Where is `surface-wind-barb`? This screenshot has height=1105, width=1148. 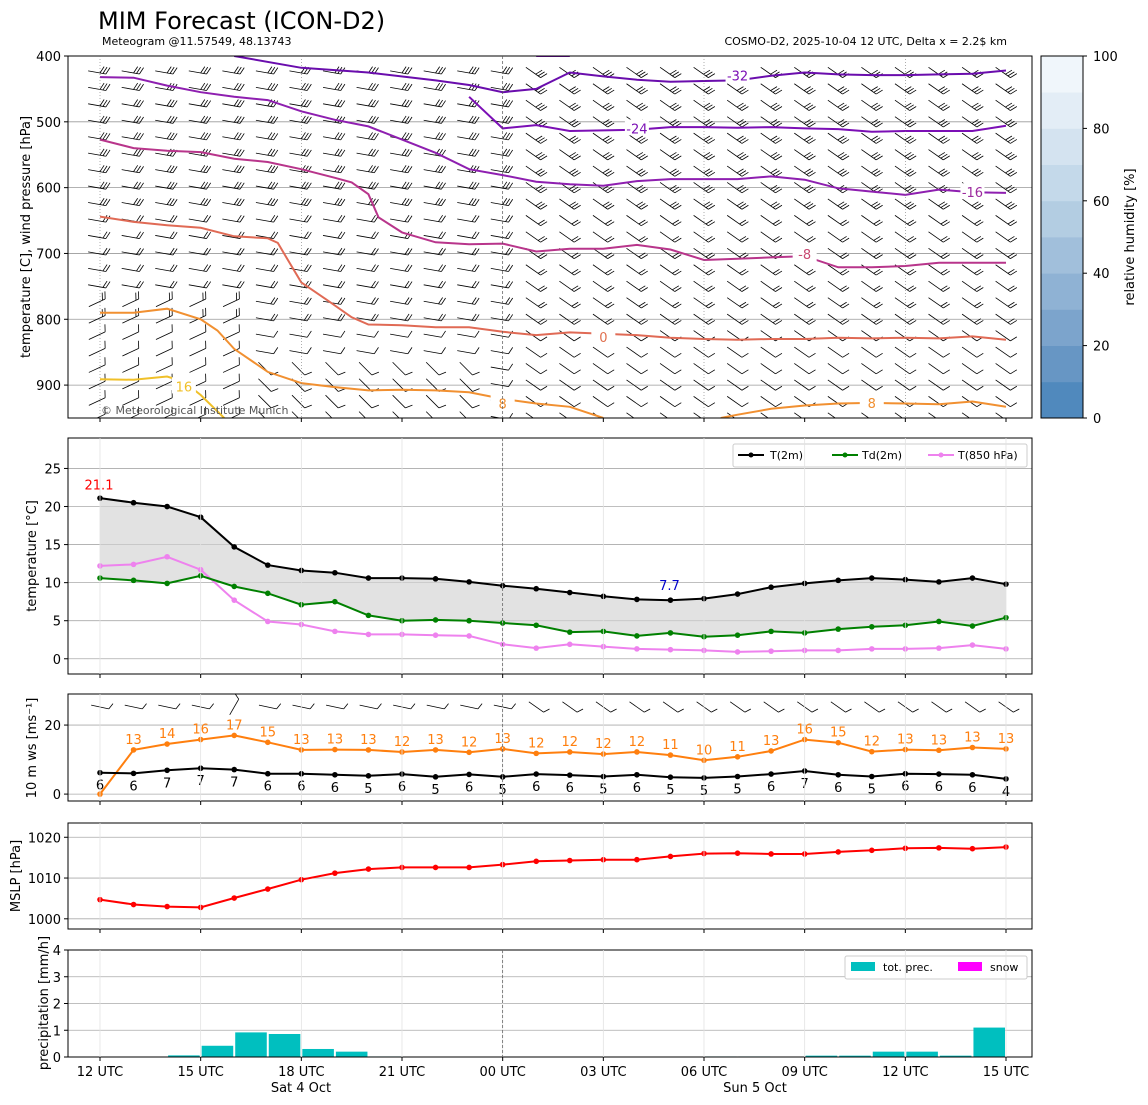 surface-wind-barb is located at coordinates (169, 706).